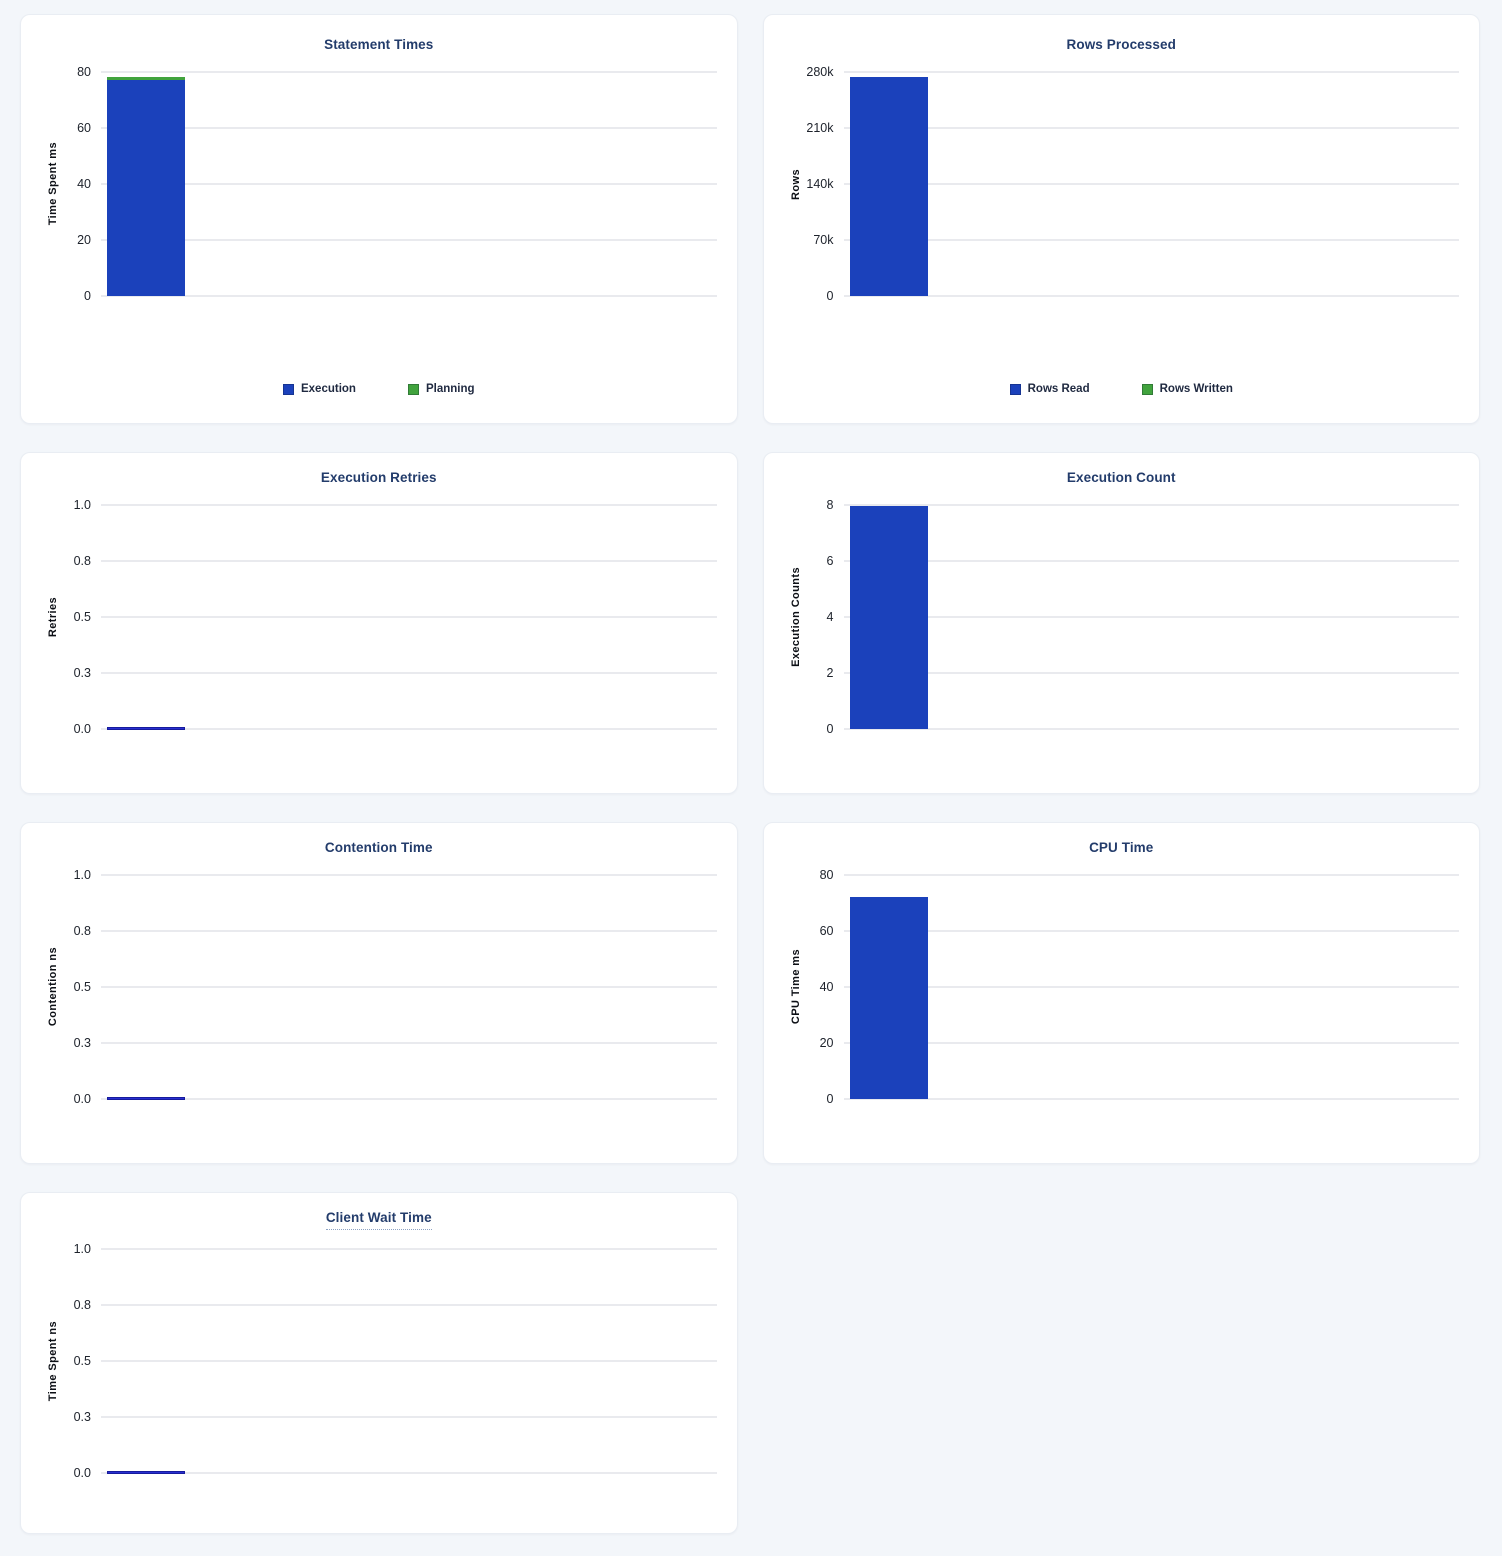 The height and width of the screenshot is (1556, 1502). What do you see at coordinates (84, 128) in the screenshot?
I see `y-axis-tick: 60` at bounding box center [84, 128].